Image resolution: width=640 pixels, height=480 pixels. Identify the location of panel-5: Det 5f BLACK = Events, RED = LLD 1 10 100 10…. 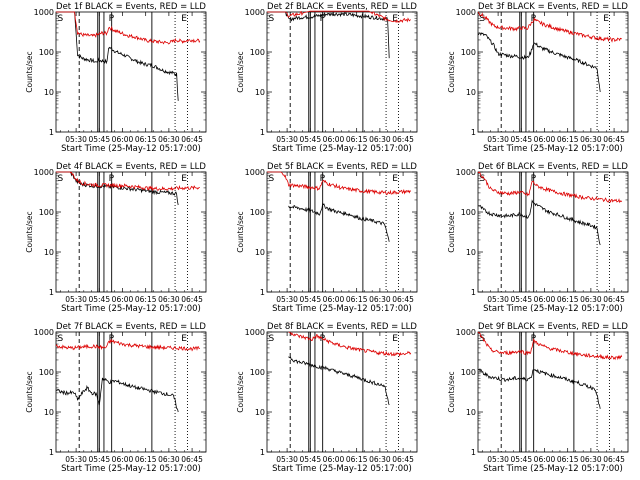
(326, 238).